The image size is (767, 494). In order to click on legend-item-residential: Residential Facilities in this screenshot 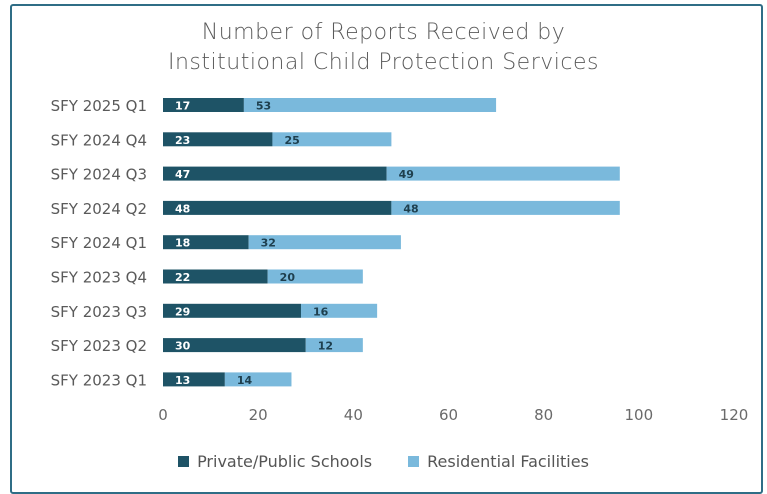, I will do `click(498, 461)`.